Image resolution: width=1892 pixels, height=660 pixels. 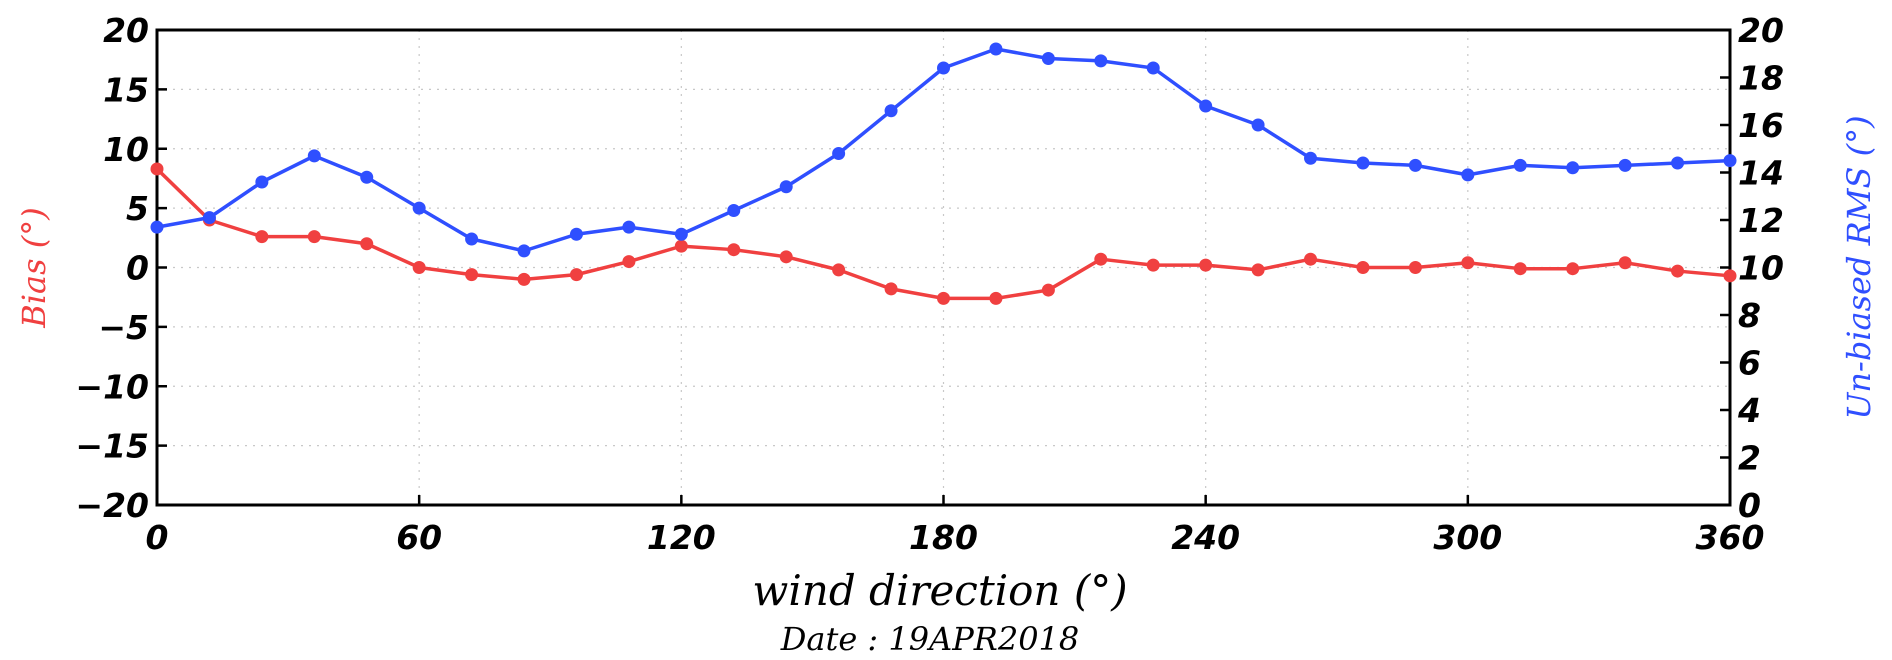 What do you see at coordinates (1467, 537) in the screenshot?
I see `x-tick-label: 300` at bounding box center [1467, 537].